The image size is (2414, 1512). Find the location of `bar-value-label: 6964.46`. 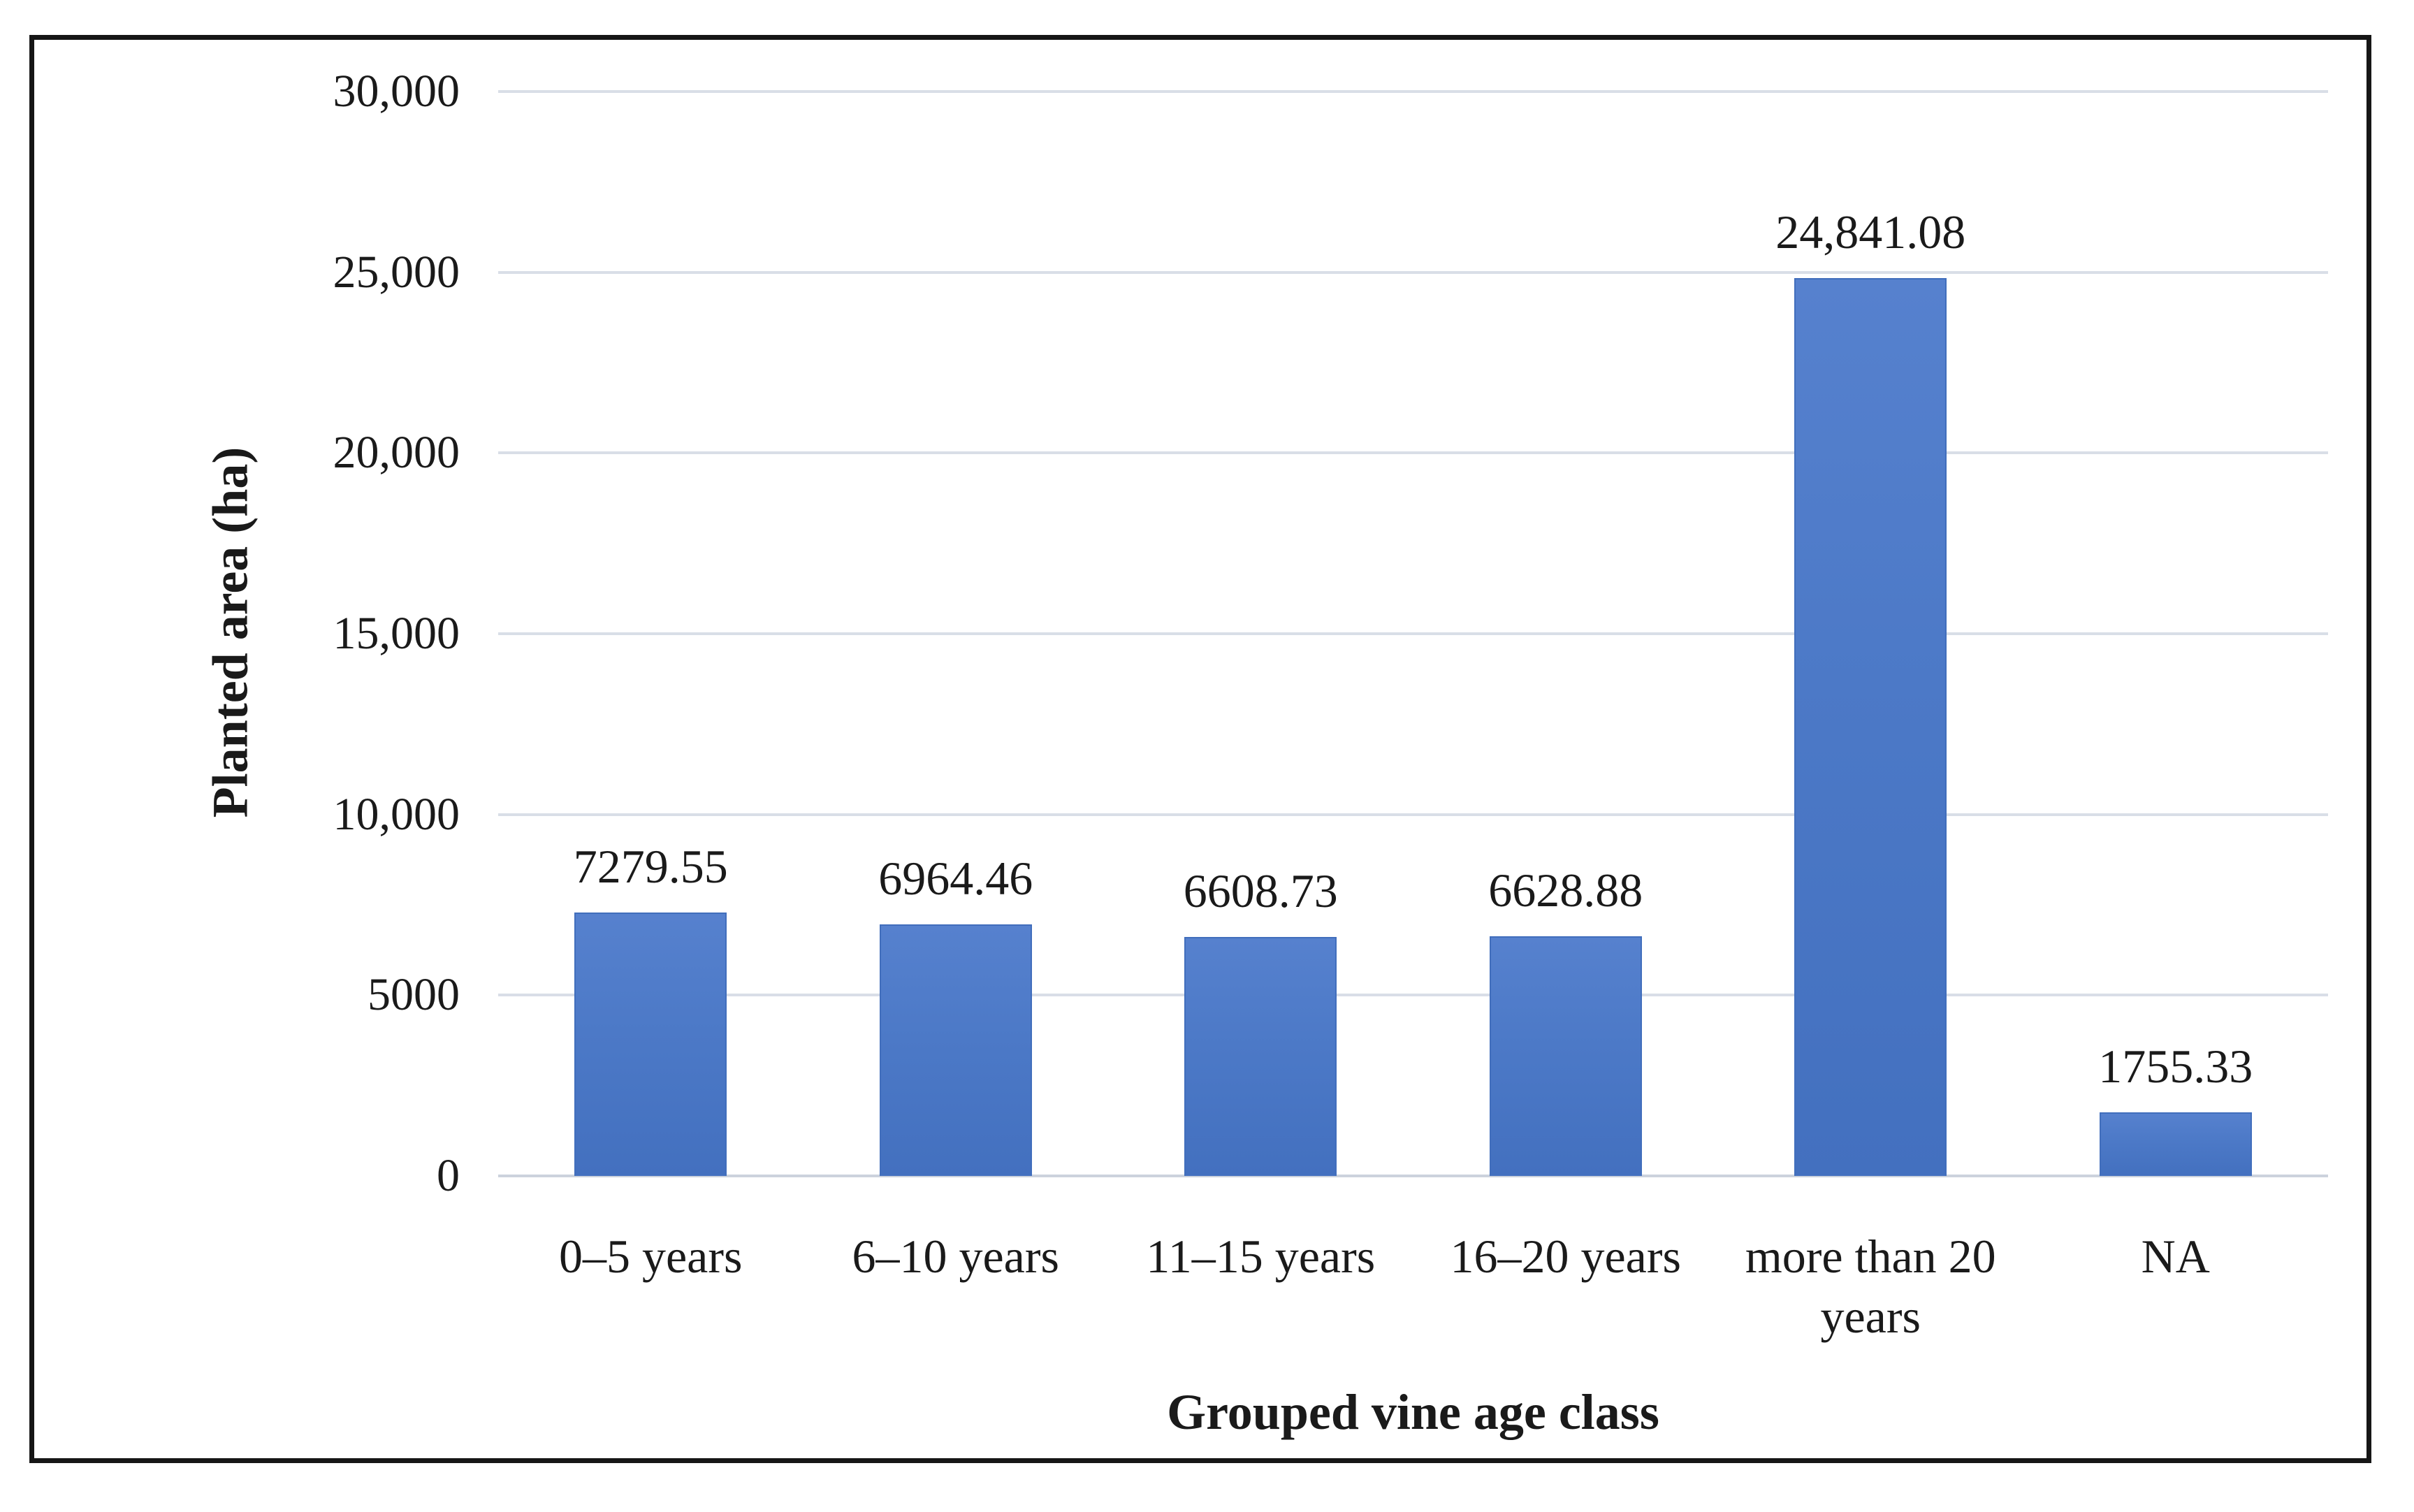

bar-value-label: 6964.46 is located at coordinates (956, 878).